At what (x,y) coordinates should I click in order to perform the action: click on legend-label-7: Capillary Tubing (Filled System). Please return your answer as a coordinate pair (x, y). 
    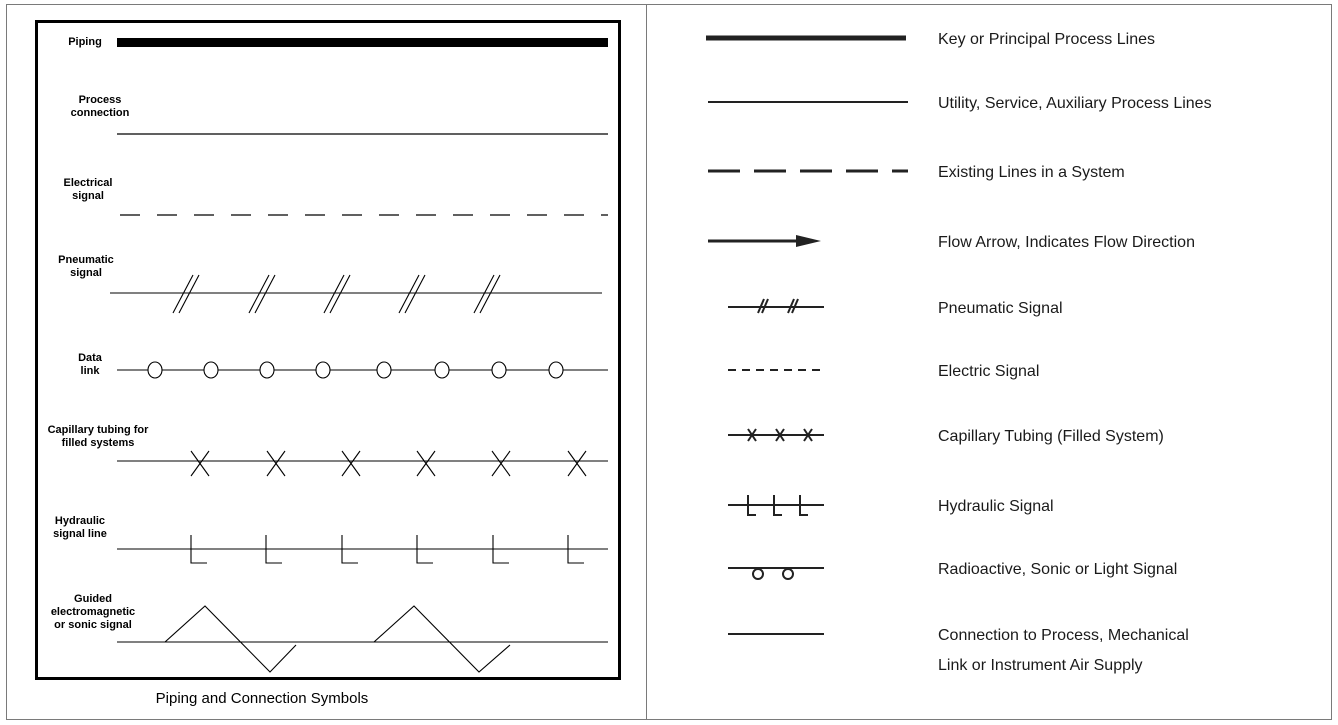
    Looking at the image, I should click on (1051, 436).